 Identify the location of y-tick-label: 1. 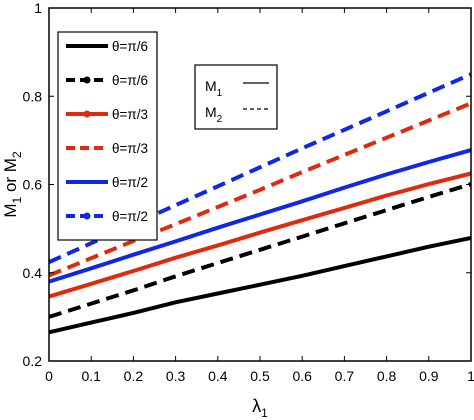
(38, 8).